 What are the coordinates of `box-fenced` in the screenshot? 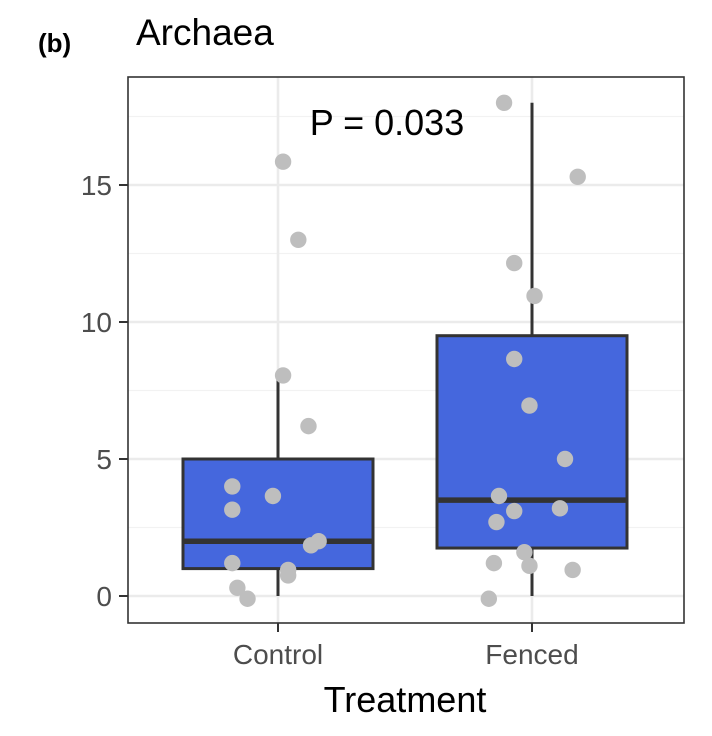 It's located at (532, 442).